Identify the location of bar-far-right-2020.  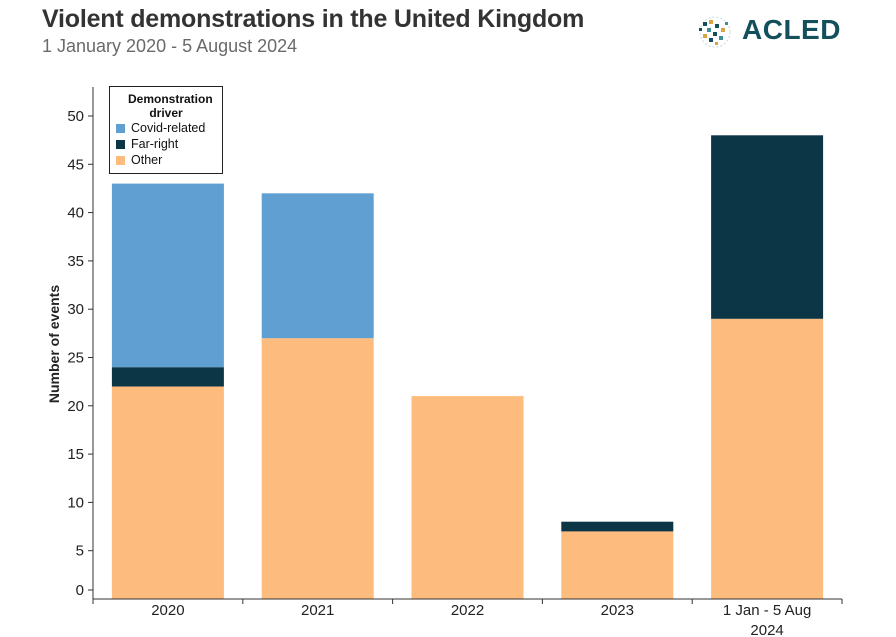
(167, 377).